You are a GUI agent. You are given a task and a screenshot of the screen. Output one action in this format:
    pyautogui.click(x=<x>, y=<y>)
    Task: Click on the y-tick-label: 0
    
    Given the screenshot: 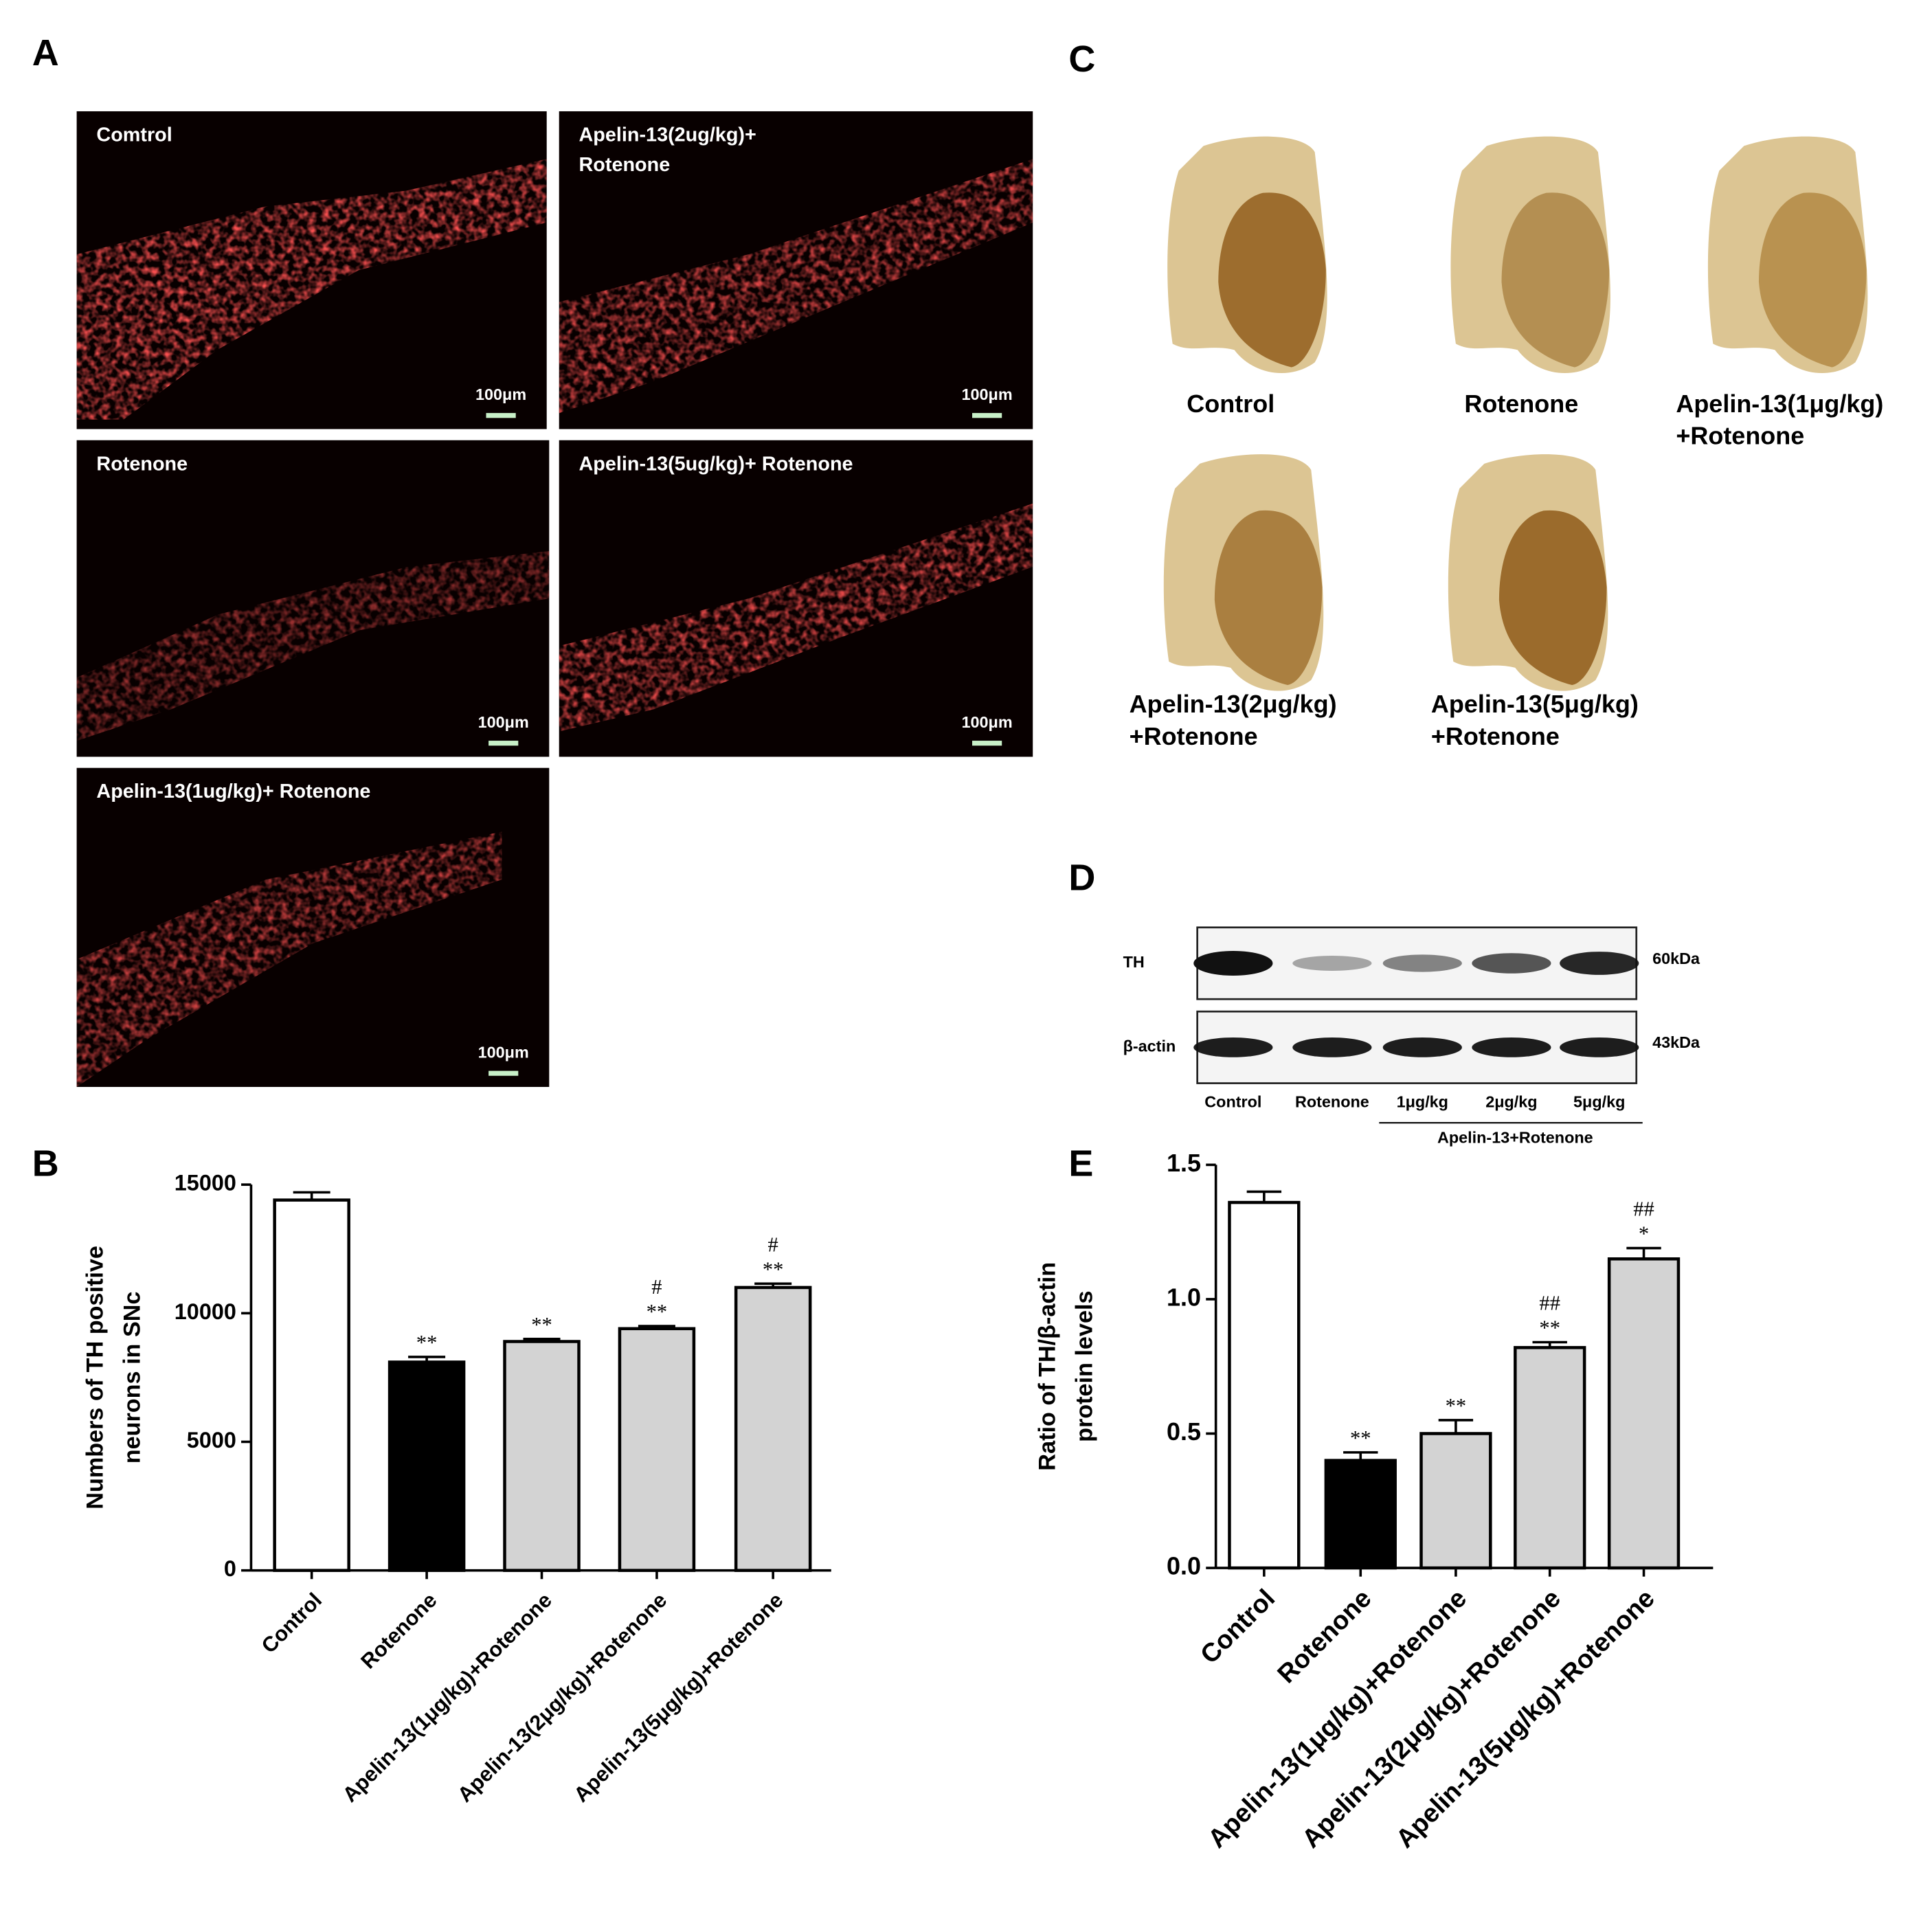 What is the action you would take?
    pyautogui.click(x=230, y=1568)
    